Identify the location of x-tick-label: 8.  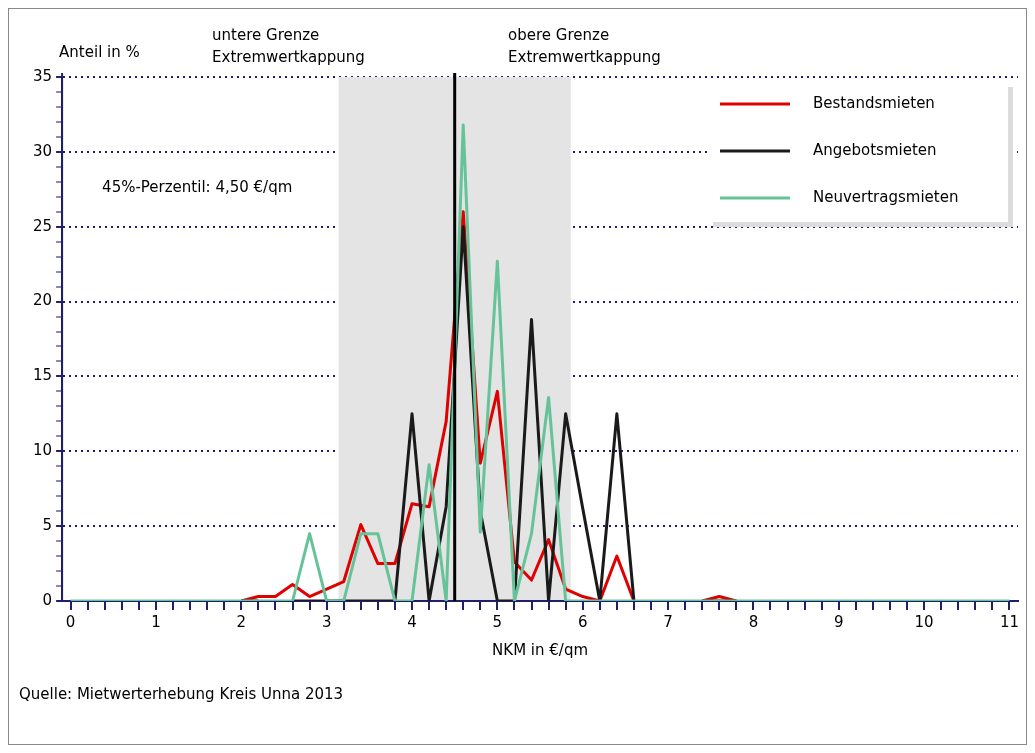
(753, 621).